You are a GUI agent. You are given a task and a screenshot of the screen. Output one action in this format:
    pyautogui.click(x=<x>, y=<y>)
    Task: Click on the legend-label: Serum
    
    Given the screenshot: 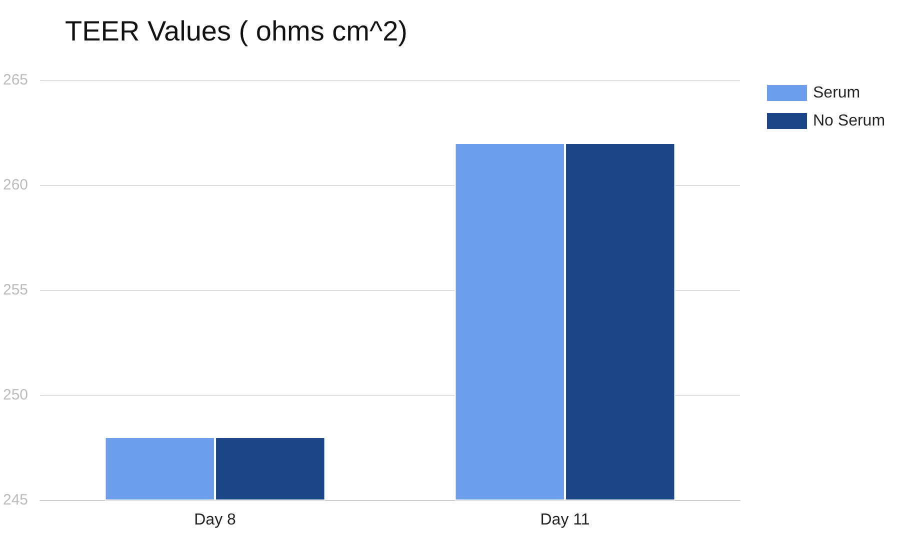 What is the action you would take?
    pyautogui.click(x=836, y=93)
    